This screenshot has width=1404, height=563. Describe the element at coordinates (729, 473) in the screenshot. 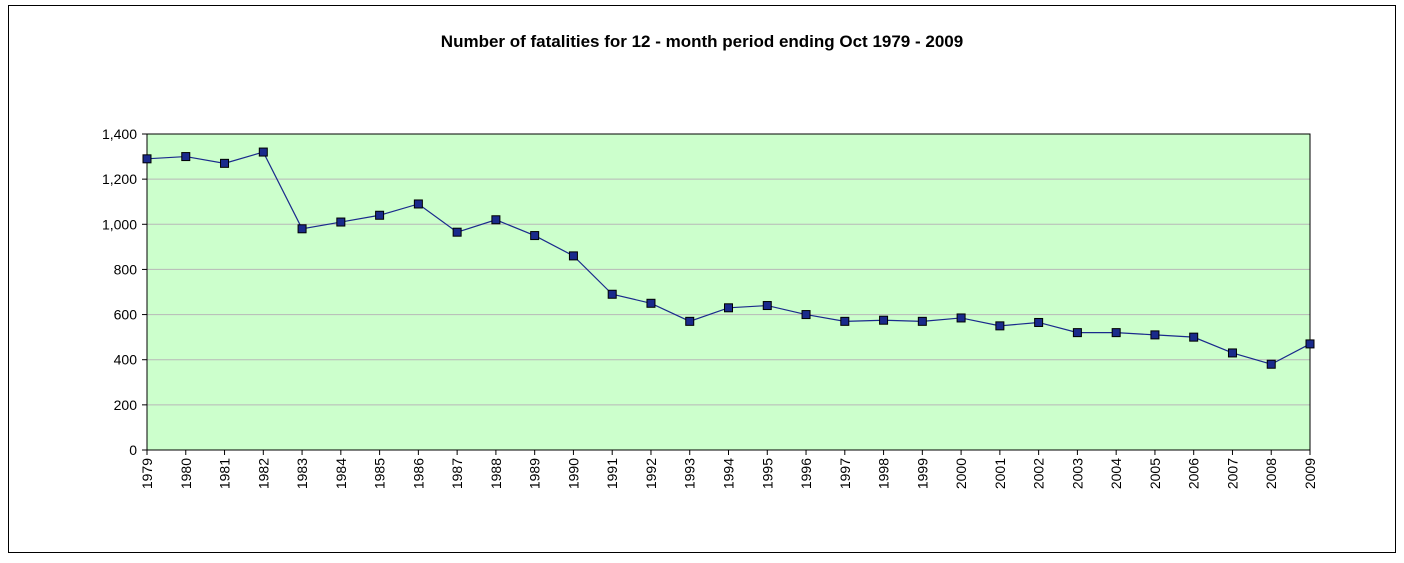

I see `x-tick-label: 1994` at that location.